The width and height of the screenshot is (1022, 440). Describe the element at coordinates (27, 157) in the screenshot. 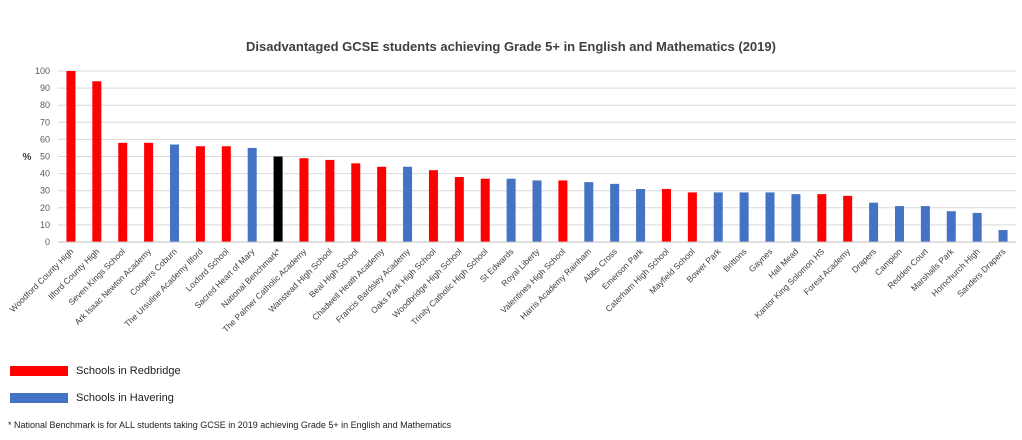

I see `y-axis-label: %` at that location.